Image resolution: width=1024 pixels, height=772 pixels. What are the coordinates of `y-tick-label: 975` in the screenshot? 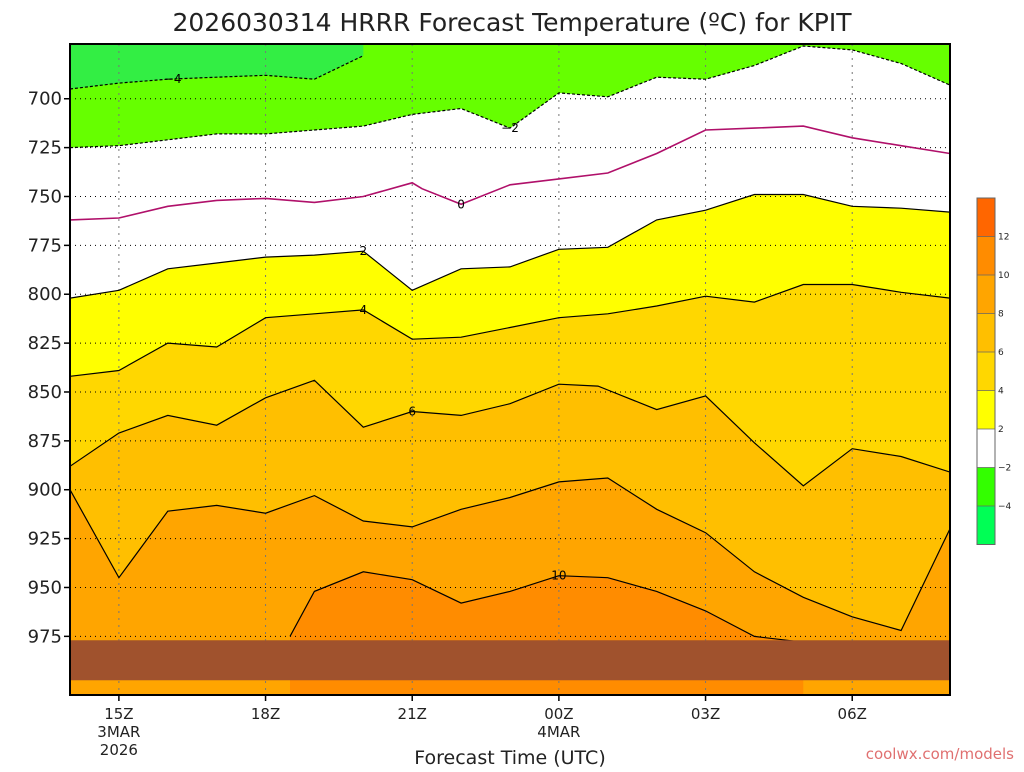 It's located at (45, 636).